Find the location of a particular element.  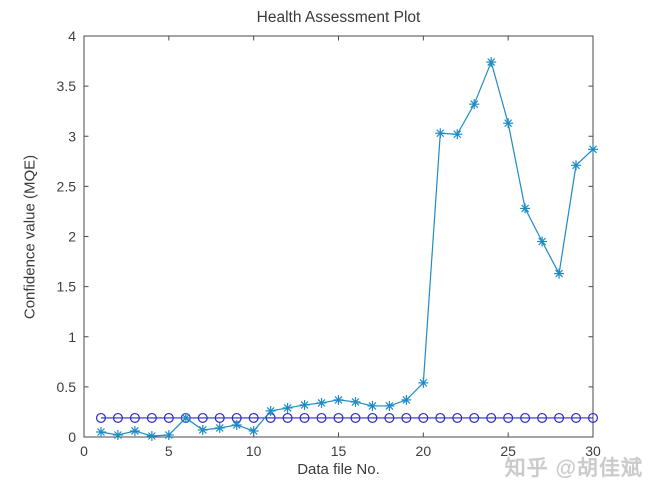

y-tick-label: 2.5 is located at coordinates (67, 186).